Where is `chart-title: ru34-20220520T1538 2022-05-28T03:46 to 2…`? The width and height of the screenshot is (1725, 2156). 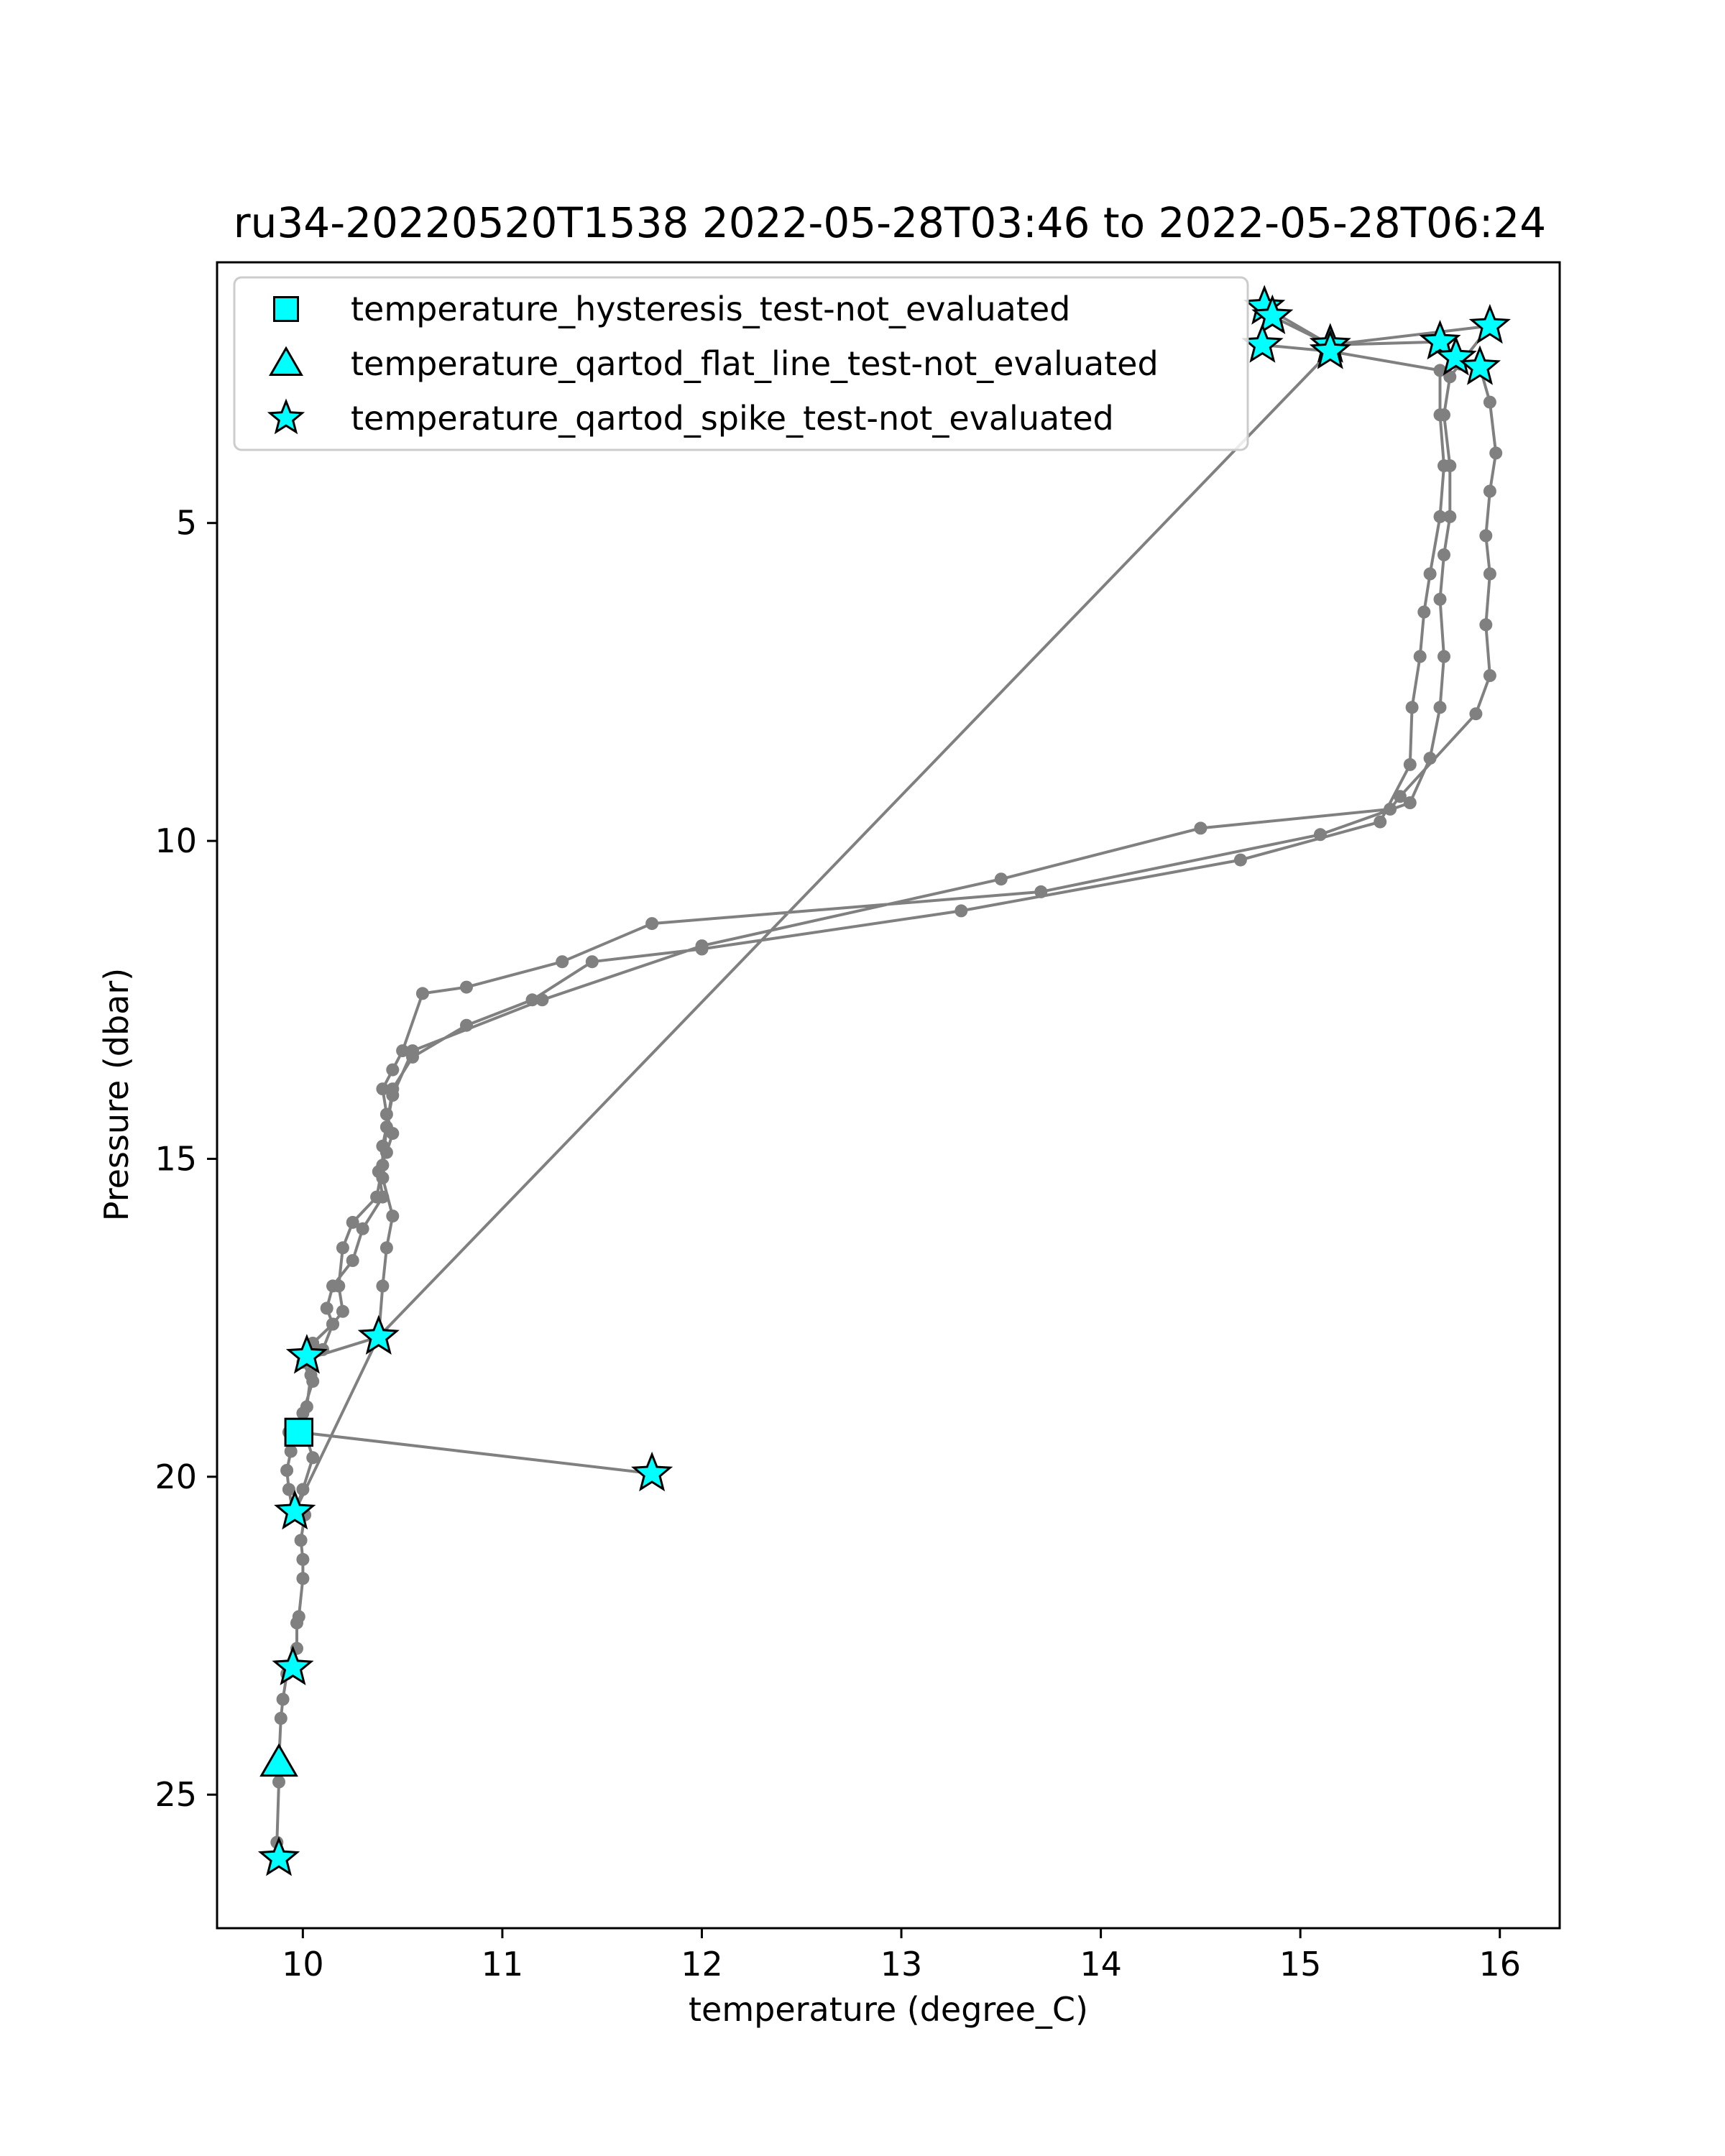
chart-title: ru34-20220520T1538 2022-05-28T03:46 to 2… is located at coordinates (890, 223).